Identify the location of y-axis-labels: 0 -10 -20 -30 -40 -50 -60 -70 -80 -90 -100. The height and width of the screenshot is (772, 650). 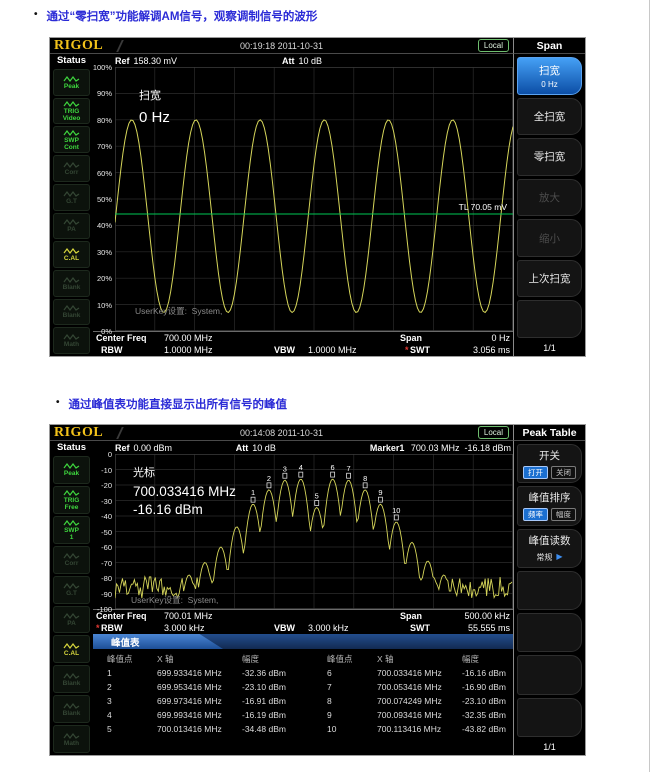
(103, 532).